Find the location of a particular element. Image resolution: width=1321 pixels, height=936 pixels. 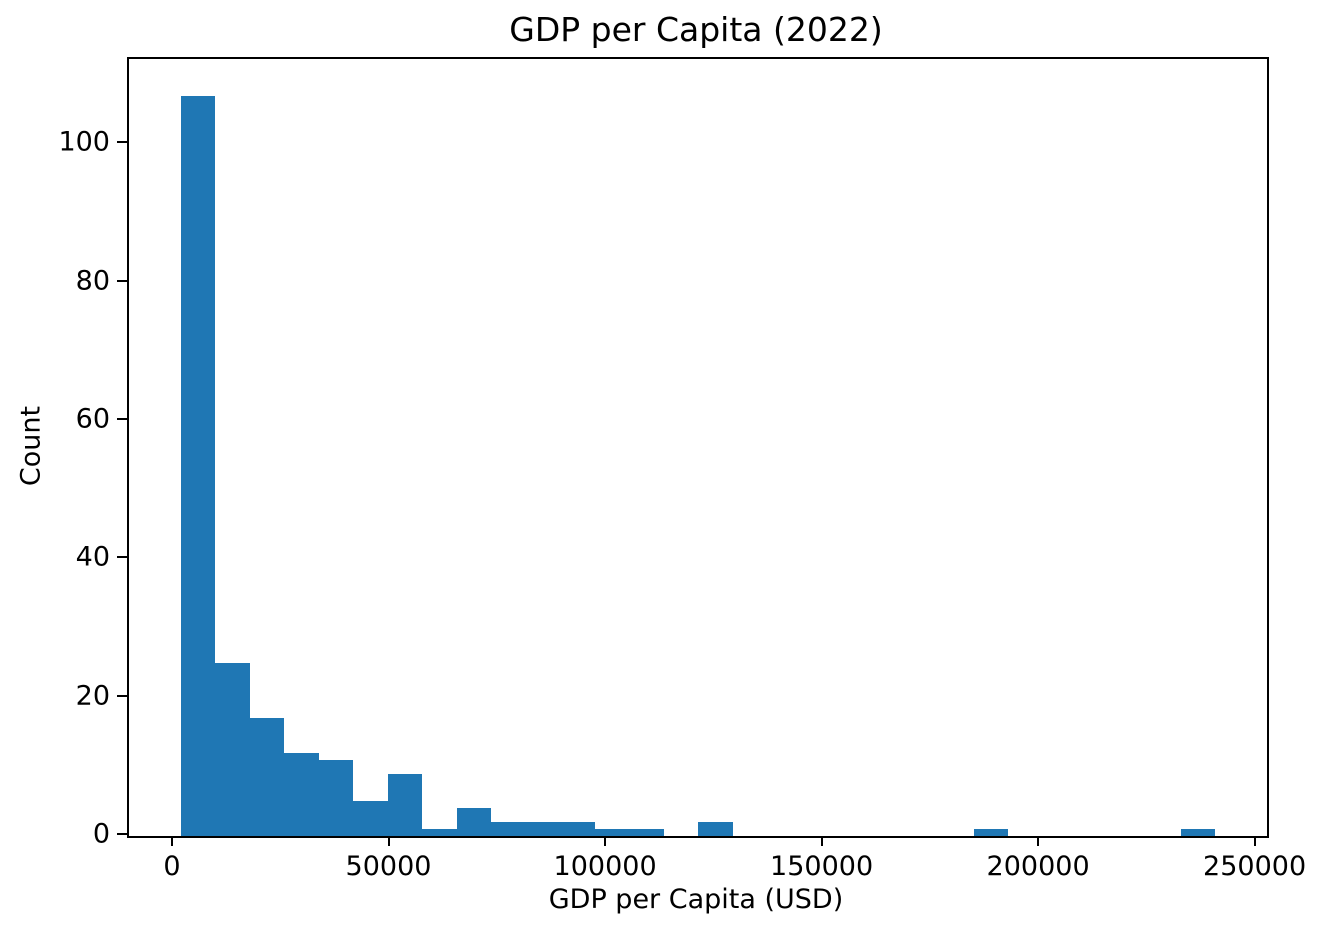

y-axis-label: Count is located at coordinates (31, 446).